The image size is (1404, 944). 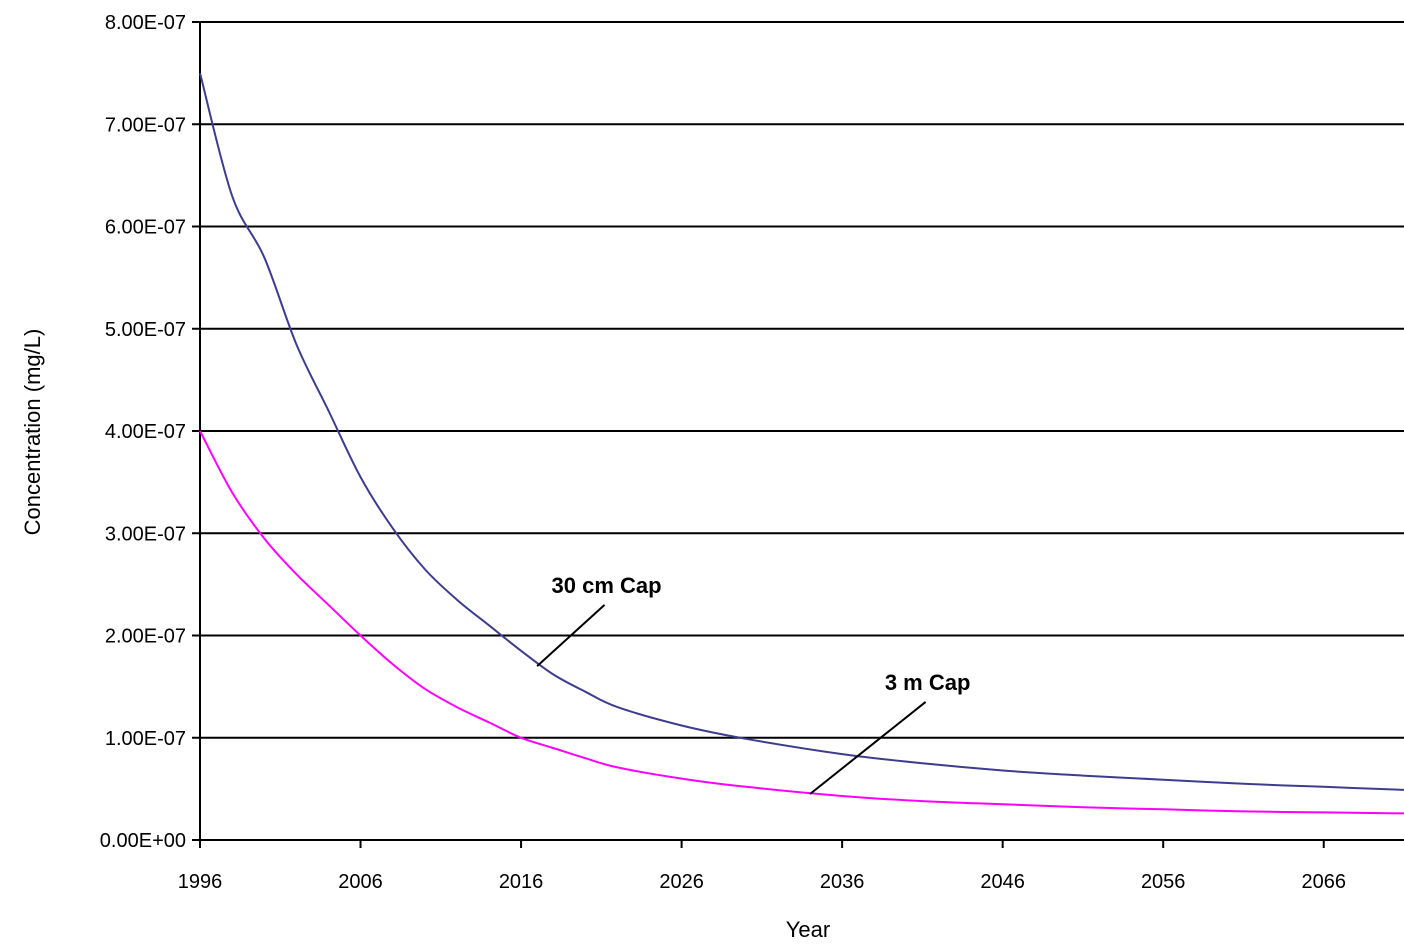 What do you see at coordinates (928, 682) in the screenshot?
I see `annotation-label: 3 m Cap` at bounding box center [928, 682].